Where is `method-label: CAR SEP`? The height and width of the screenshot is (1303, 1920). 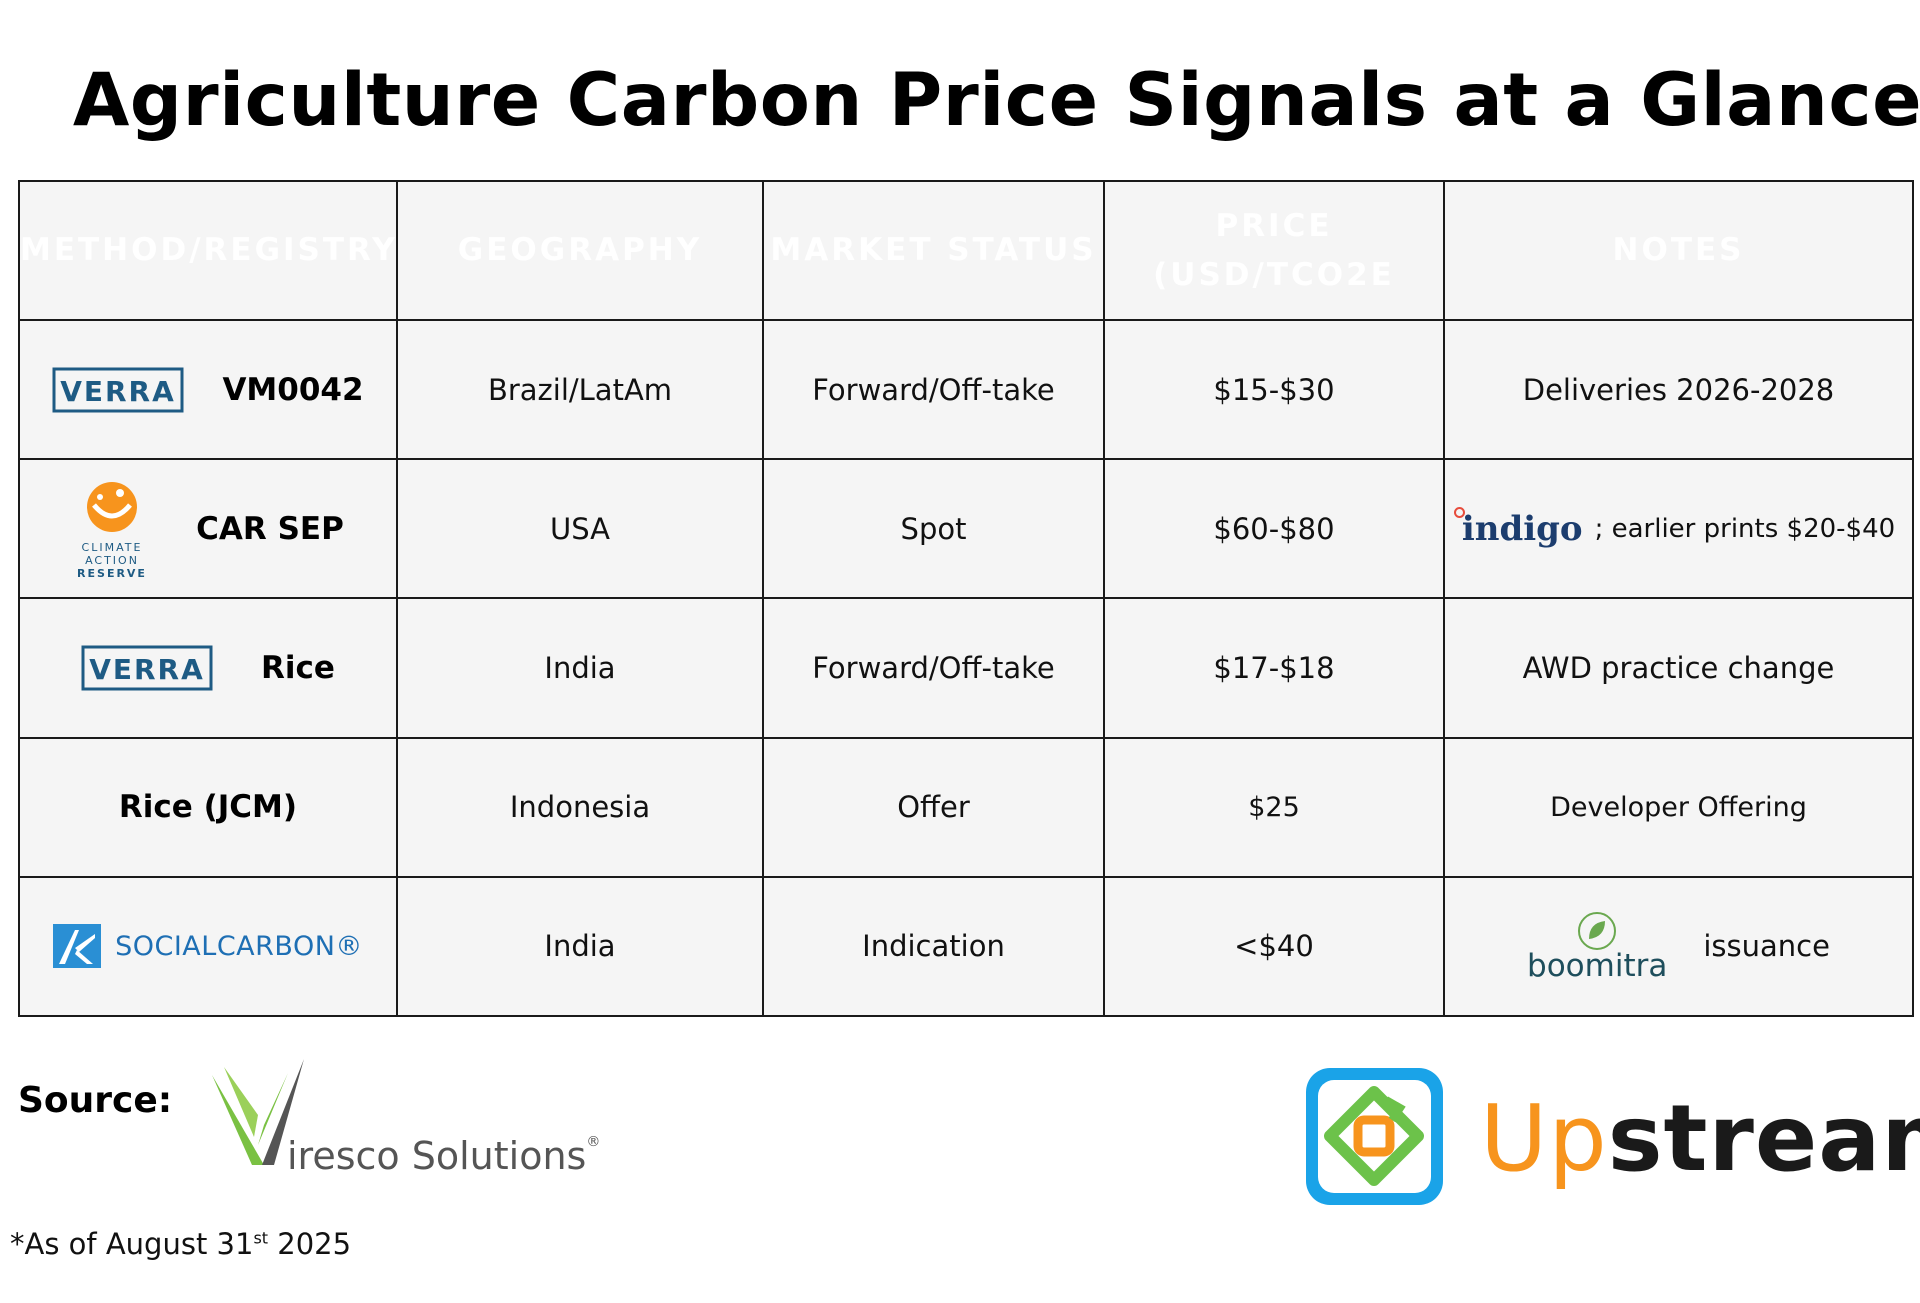
method-label: CAR SEP is located at coordinates (270, 528).